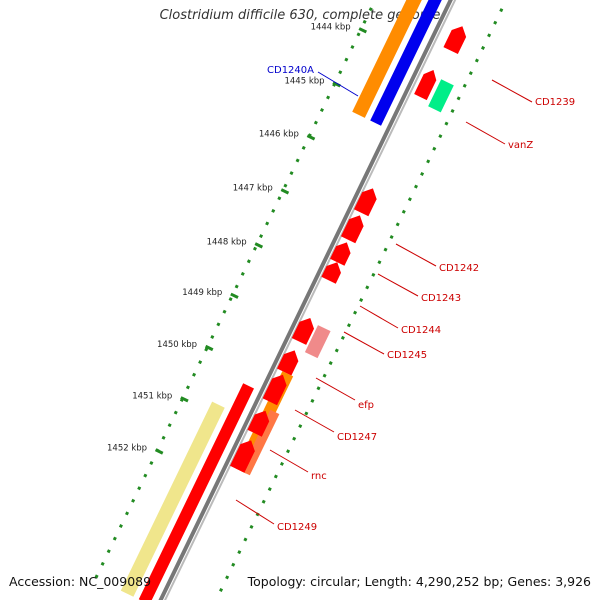 Image resolution: width=600 pixels, height=600 pixels. What do you see at coordinates (407, 355) in the screenshot?
I see `gene-label-cd1245: CD1245` at bounding box center [407, 355].